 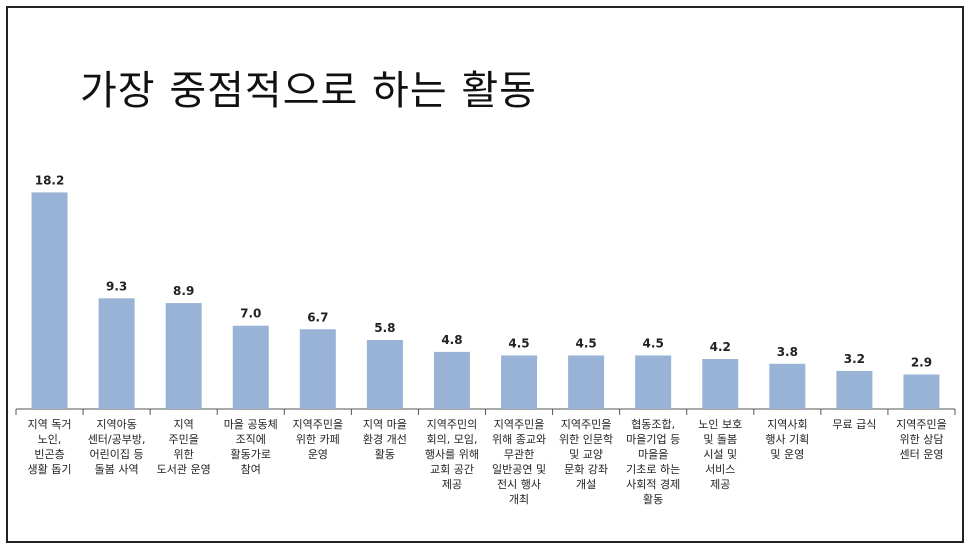 What do you see at coordinates (519, 462) in the screenshot?
I see `category-label: 지역주민을 위해 종교와 무관한 일반공연 및 전시 행사 개최` at bounding box center [519, 462].